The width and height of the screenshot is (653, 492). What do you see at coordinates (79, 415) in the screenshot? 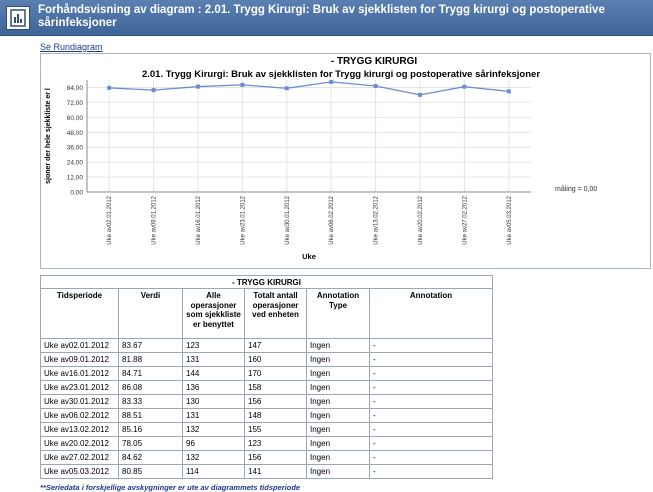
I see `table-cell: Uke av06.02.2012` at bounding box center [79, 415].